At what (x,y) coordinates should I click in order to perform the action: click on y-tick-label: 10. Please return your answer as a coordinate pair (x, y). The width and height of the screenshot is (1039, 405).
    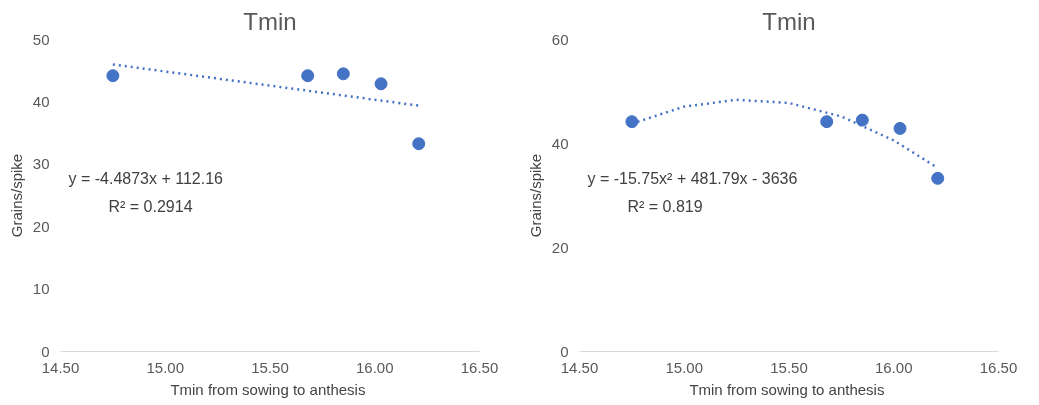
    Looking at the image, I should click on (41, 289).